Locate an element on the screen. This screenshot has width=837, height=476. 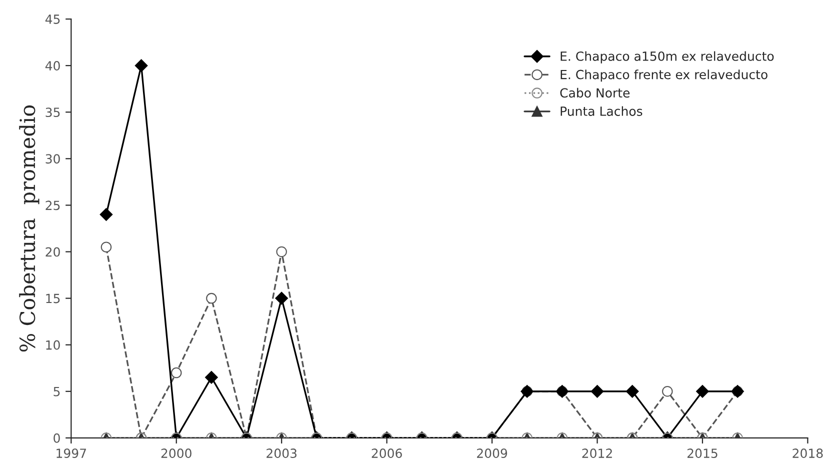
y-tick-label: 10 is located at coordinates (53, 345).